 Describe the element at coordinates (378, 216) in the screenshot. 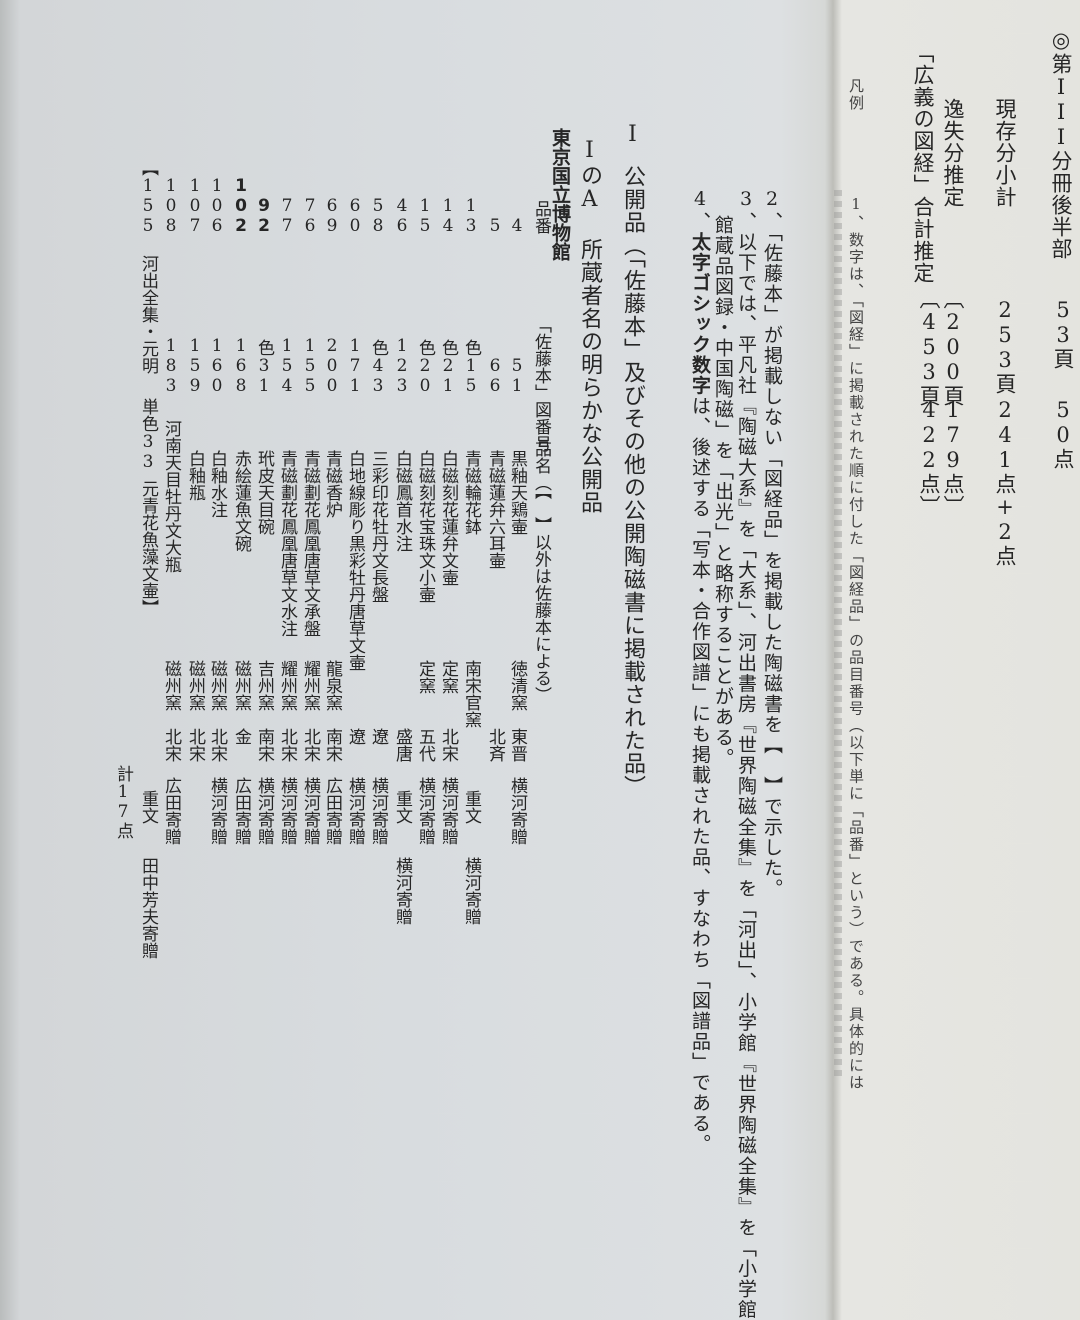

I see `item-number: 58` at that location.